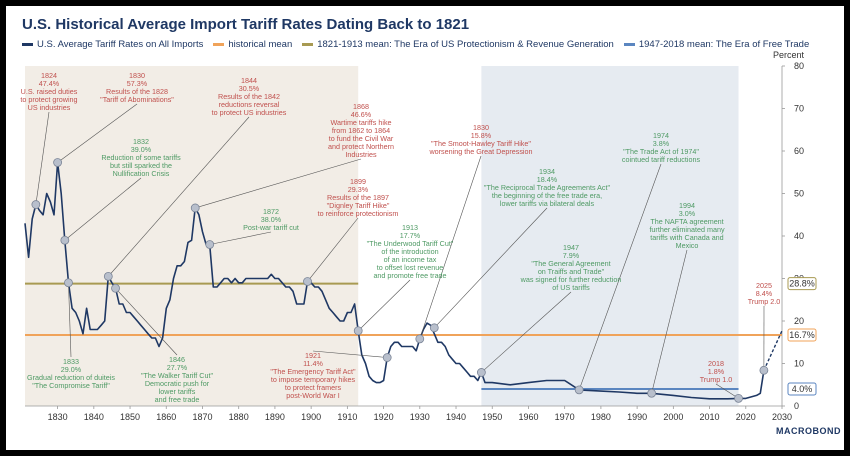 Image resolution: width=850 pixels, height=456 pixels. I want to click on annotation-text: 2018, so click(716, 363).